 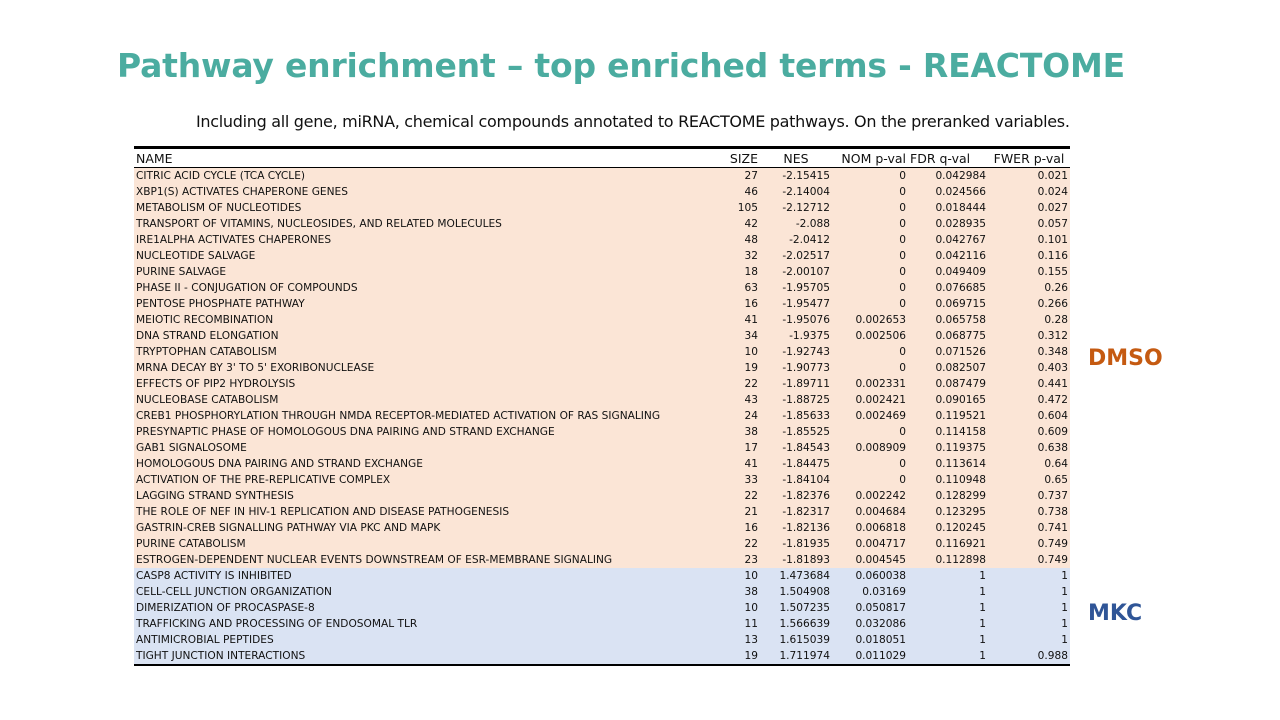 I want to click on cell-fdr-qval: 0.119521, so click(x=948, y=416).